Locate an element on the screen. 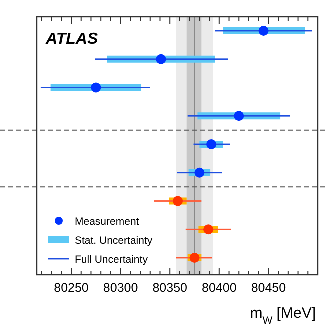 The image size is (325, 325). annotation: ATLAS is located at coordinates (71, 39).